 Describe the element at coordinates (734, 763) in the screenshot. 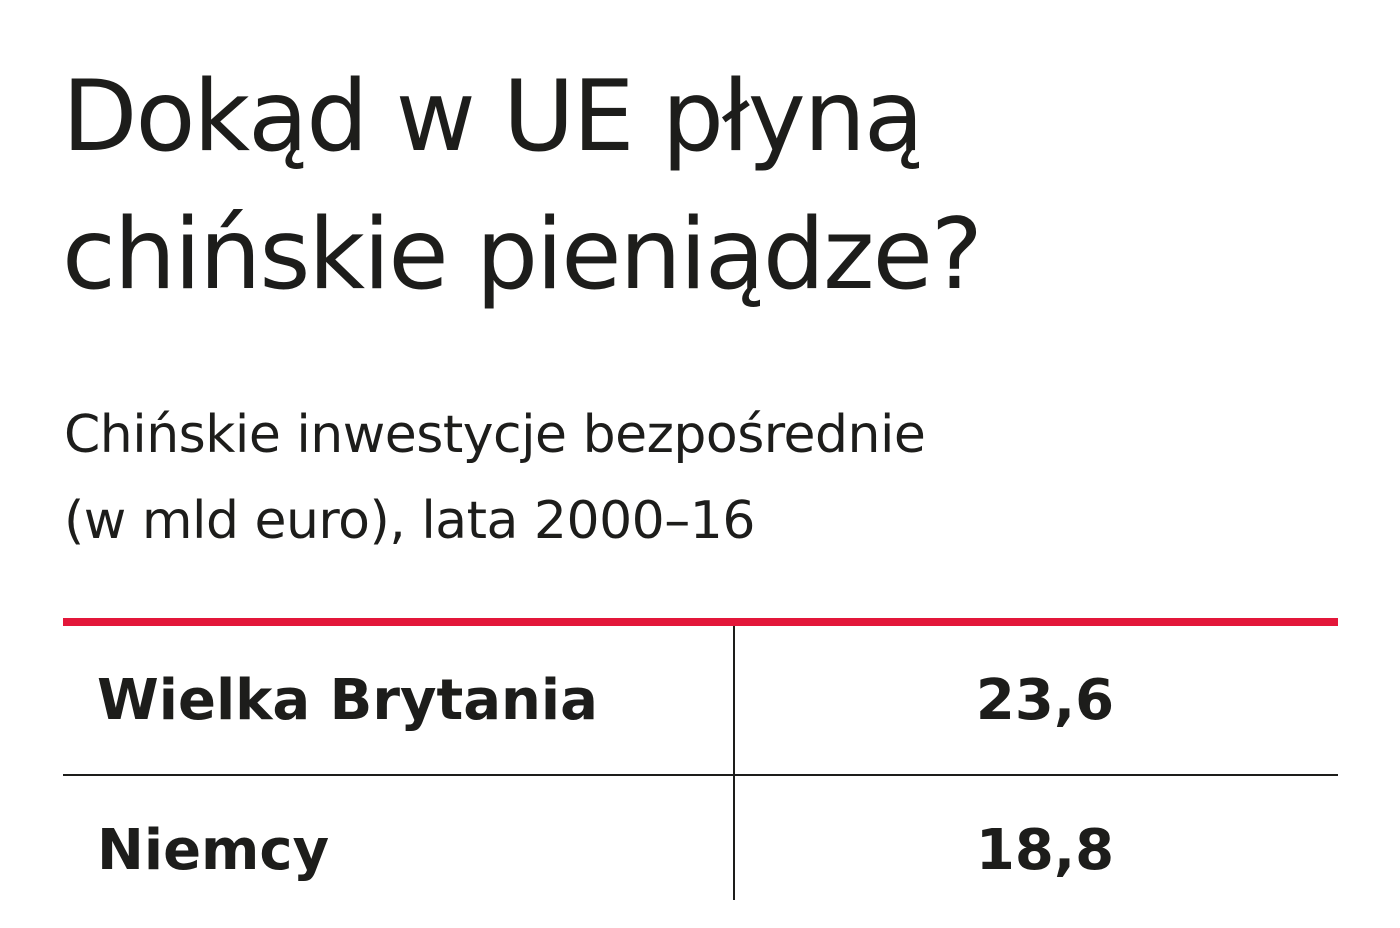

I see `column-divider` at that location.